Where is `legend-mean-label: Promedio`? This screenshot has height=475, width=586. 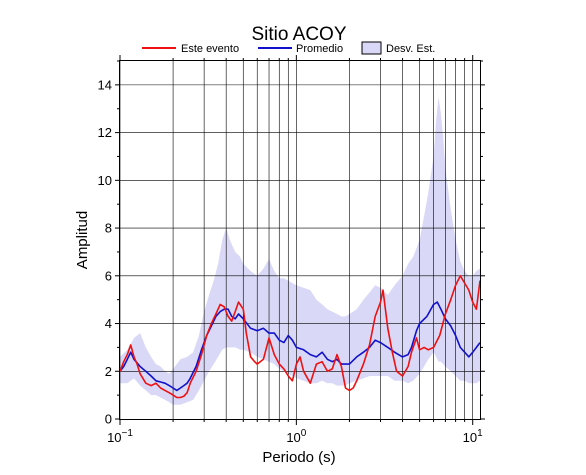 legend-mean-label: Promedio is located at coordinates (319, 49).